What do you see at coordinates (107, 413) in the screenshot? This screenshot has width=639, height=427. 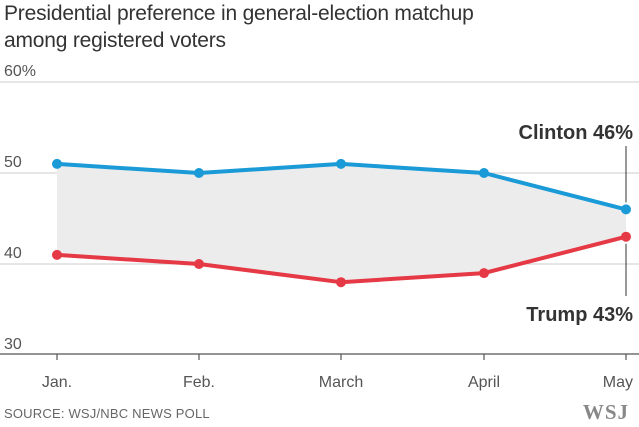 I see `source-note: SOURCE: WSJ/NBC NEWS POLL` at bounding box center [107, 413].